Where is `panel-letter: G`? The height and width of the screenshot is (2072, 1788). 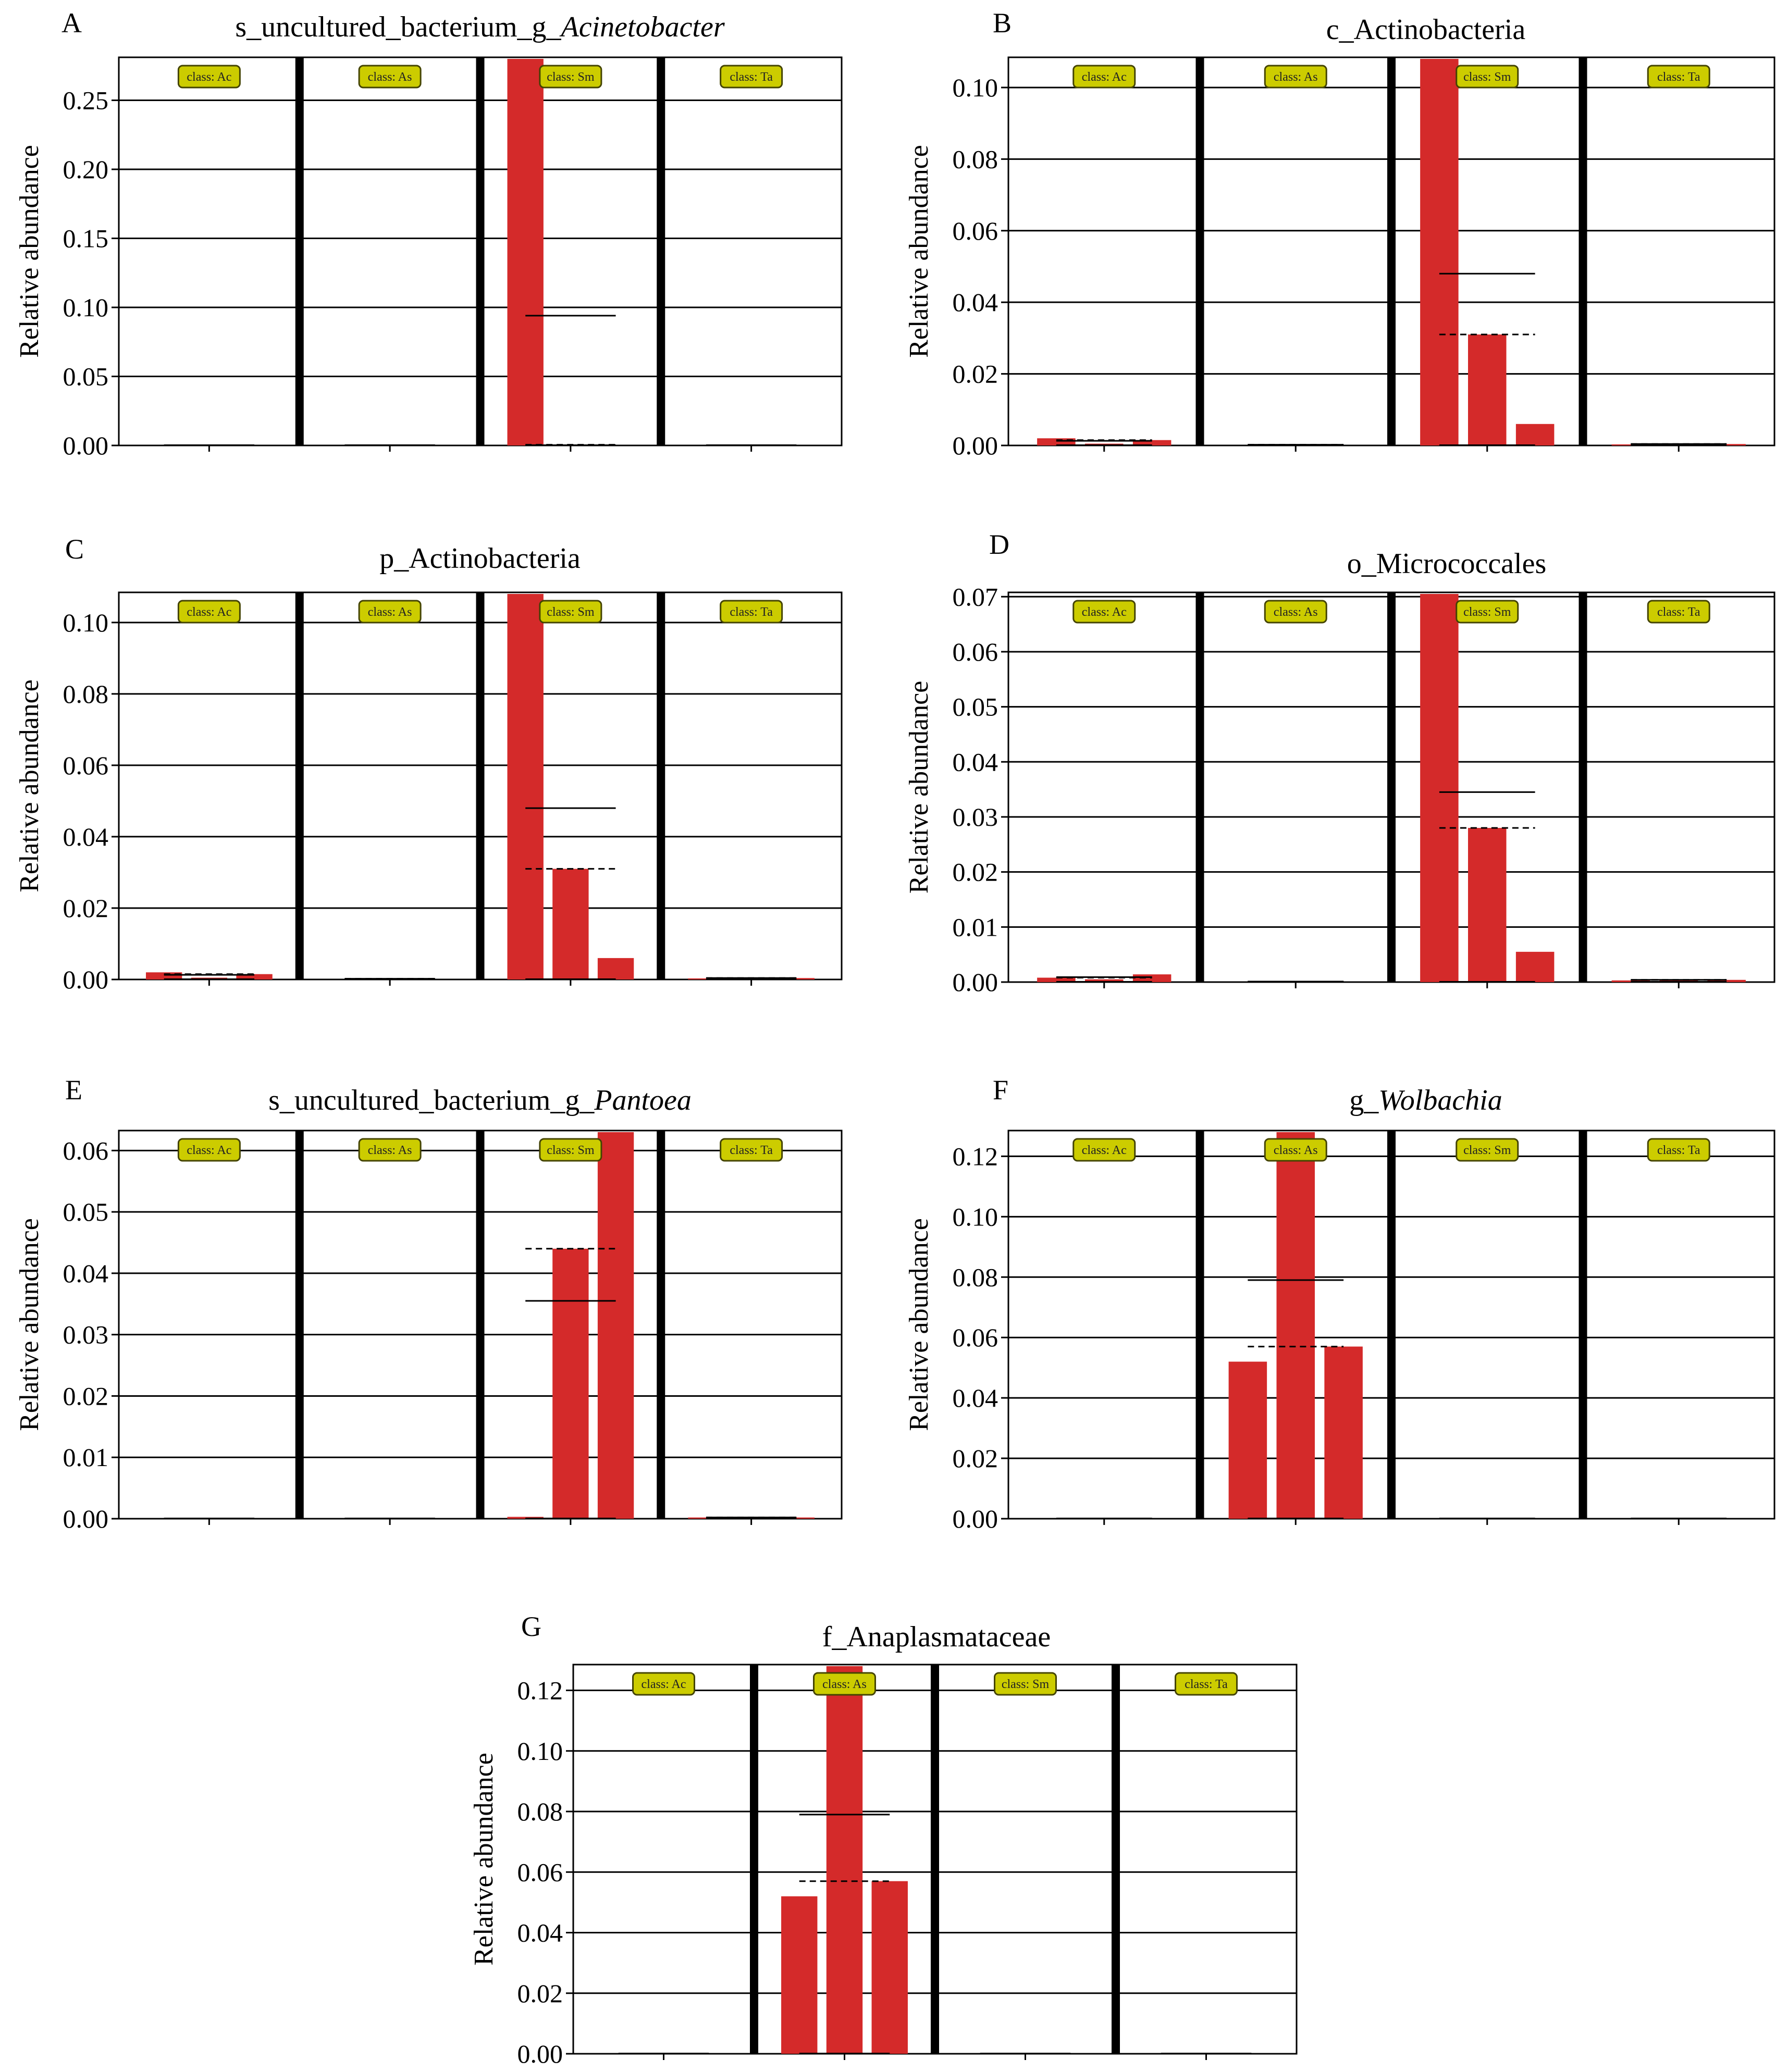 panel-letter: G is located at coordinates (531, 1627).